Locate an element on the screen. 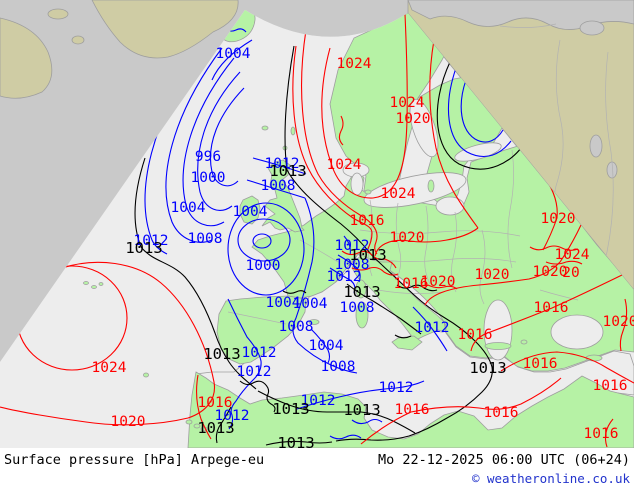 The height and width of the screenshot is (490, 634). unit-label: [hPa] is located at coordinates (162, 460).